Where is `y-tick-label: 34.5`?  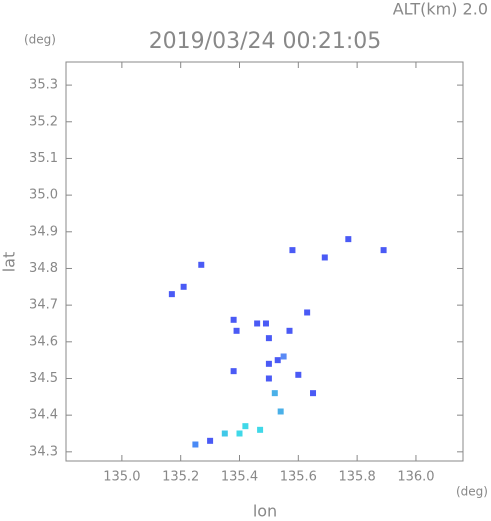 y-tick-label: 34.5 is located at coordinates (43, 378).